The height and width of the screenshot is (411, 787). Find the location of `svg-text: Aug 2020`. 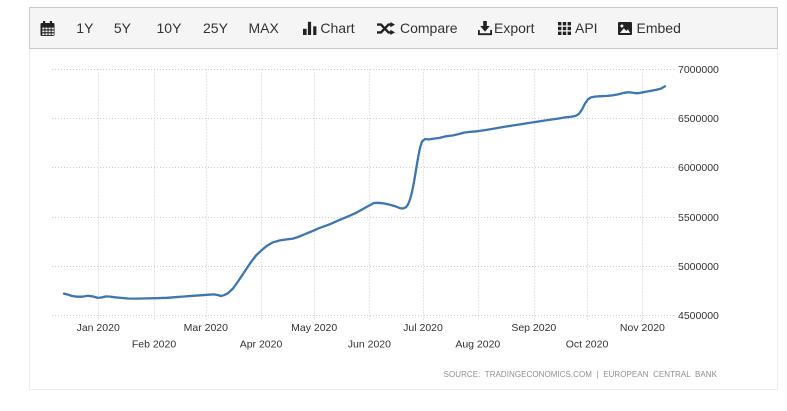

svg-text: Aug 2020 is located at coordinates (477, 345).